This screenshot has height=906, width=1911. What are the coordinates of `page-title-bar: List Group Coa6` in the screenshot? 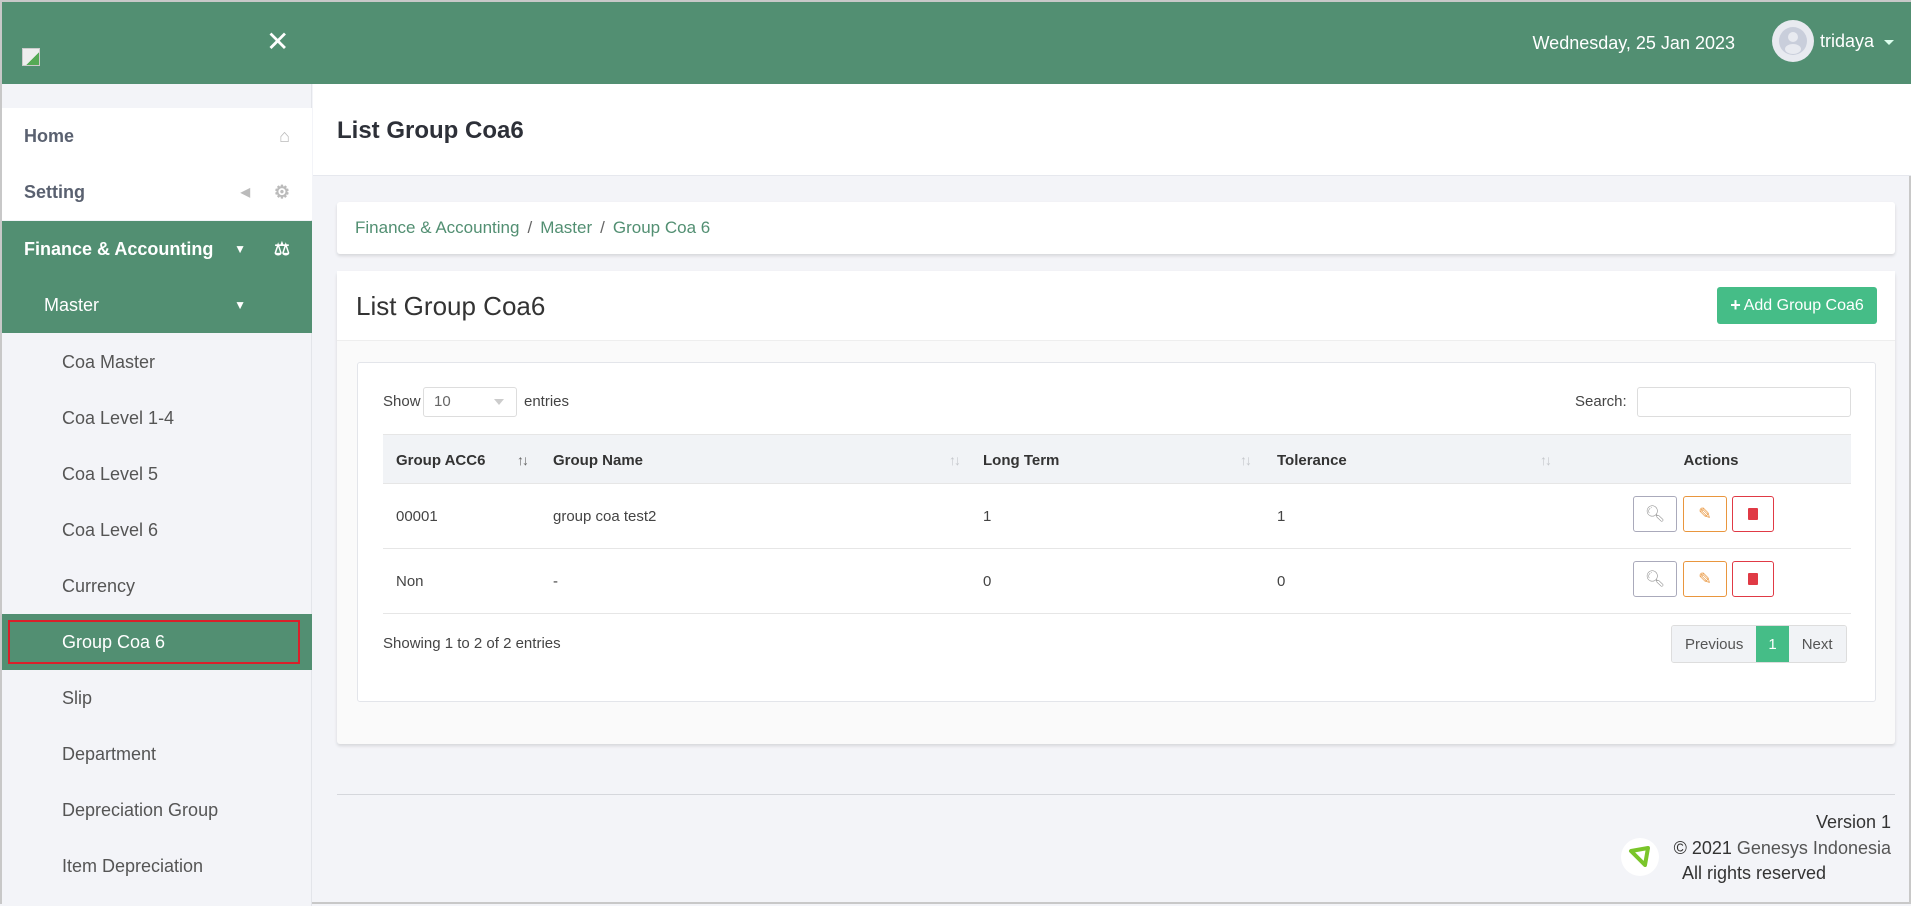 It's located at (1112, 130).